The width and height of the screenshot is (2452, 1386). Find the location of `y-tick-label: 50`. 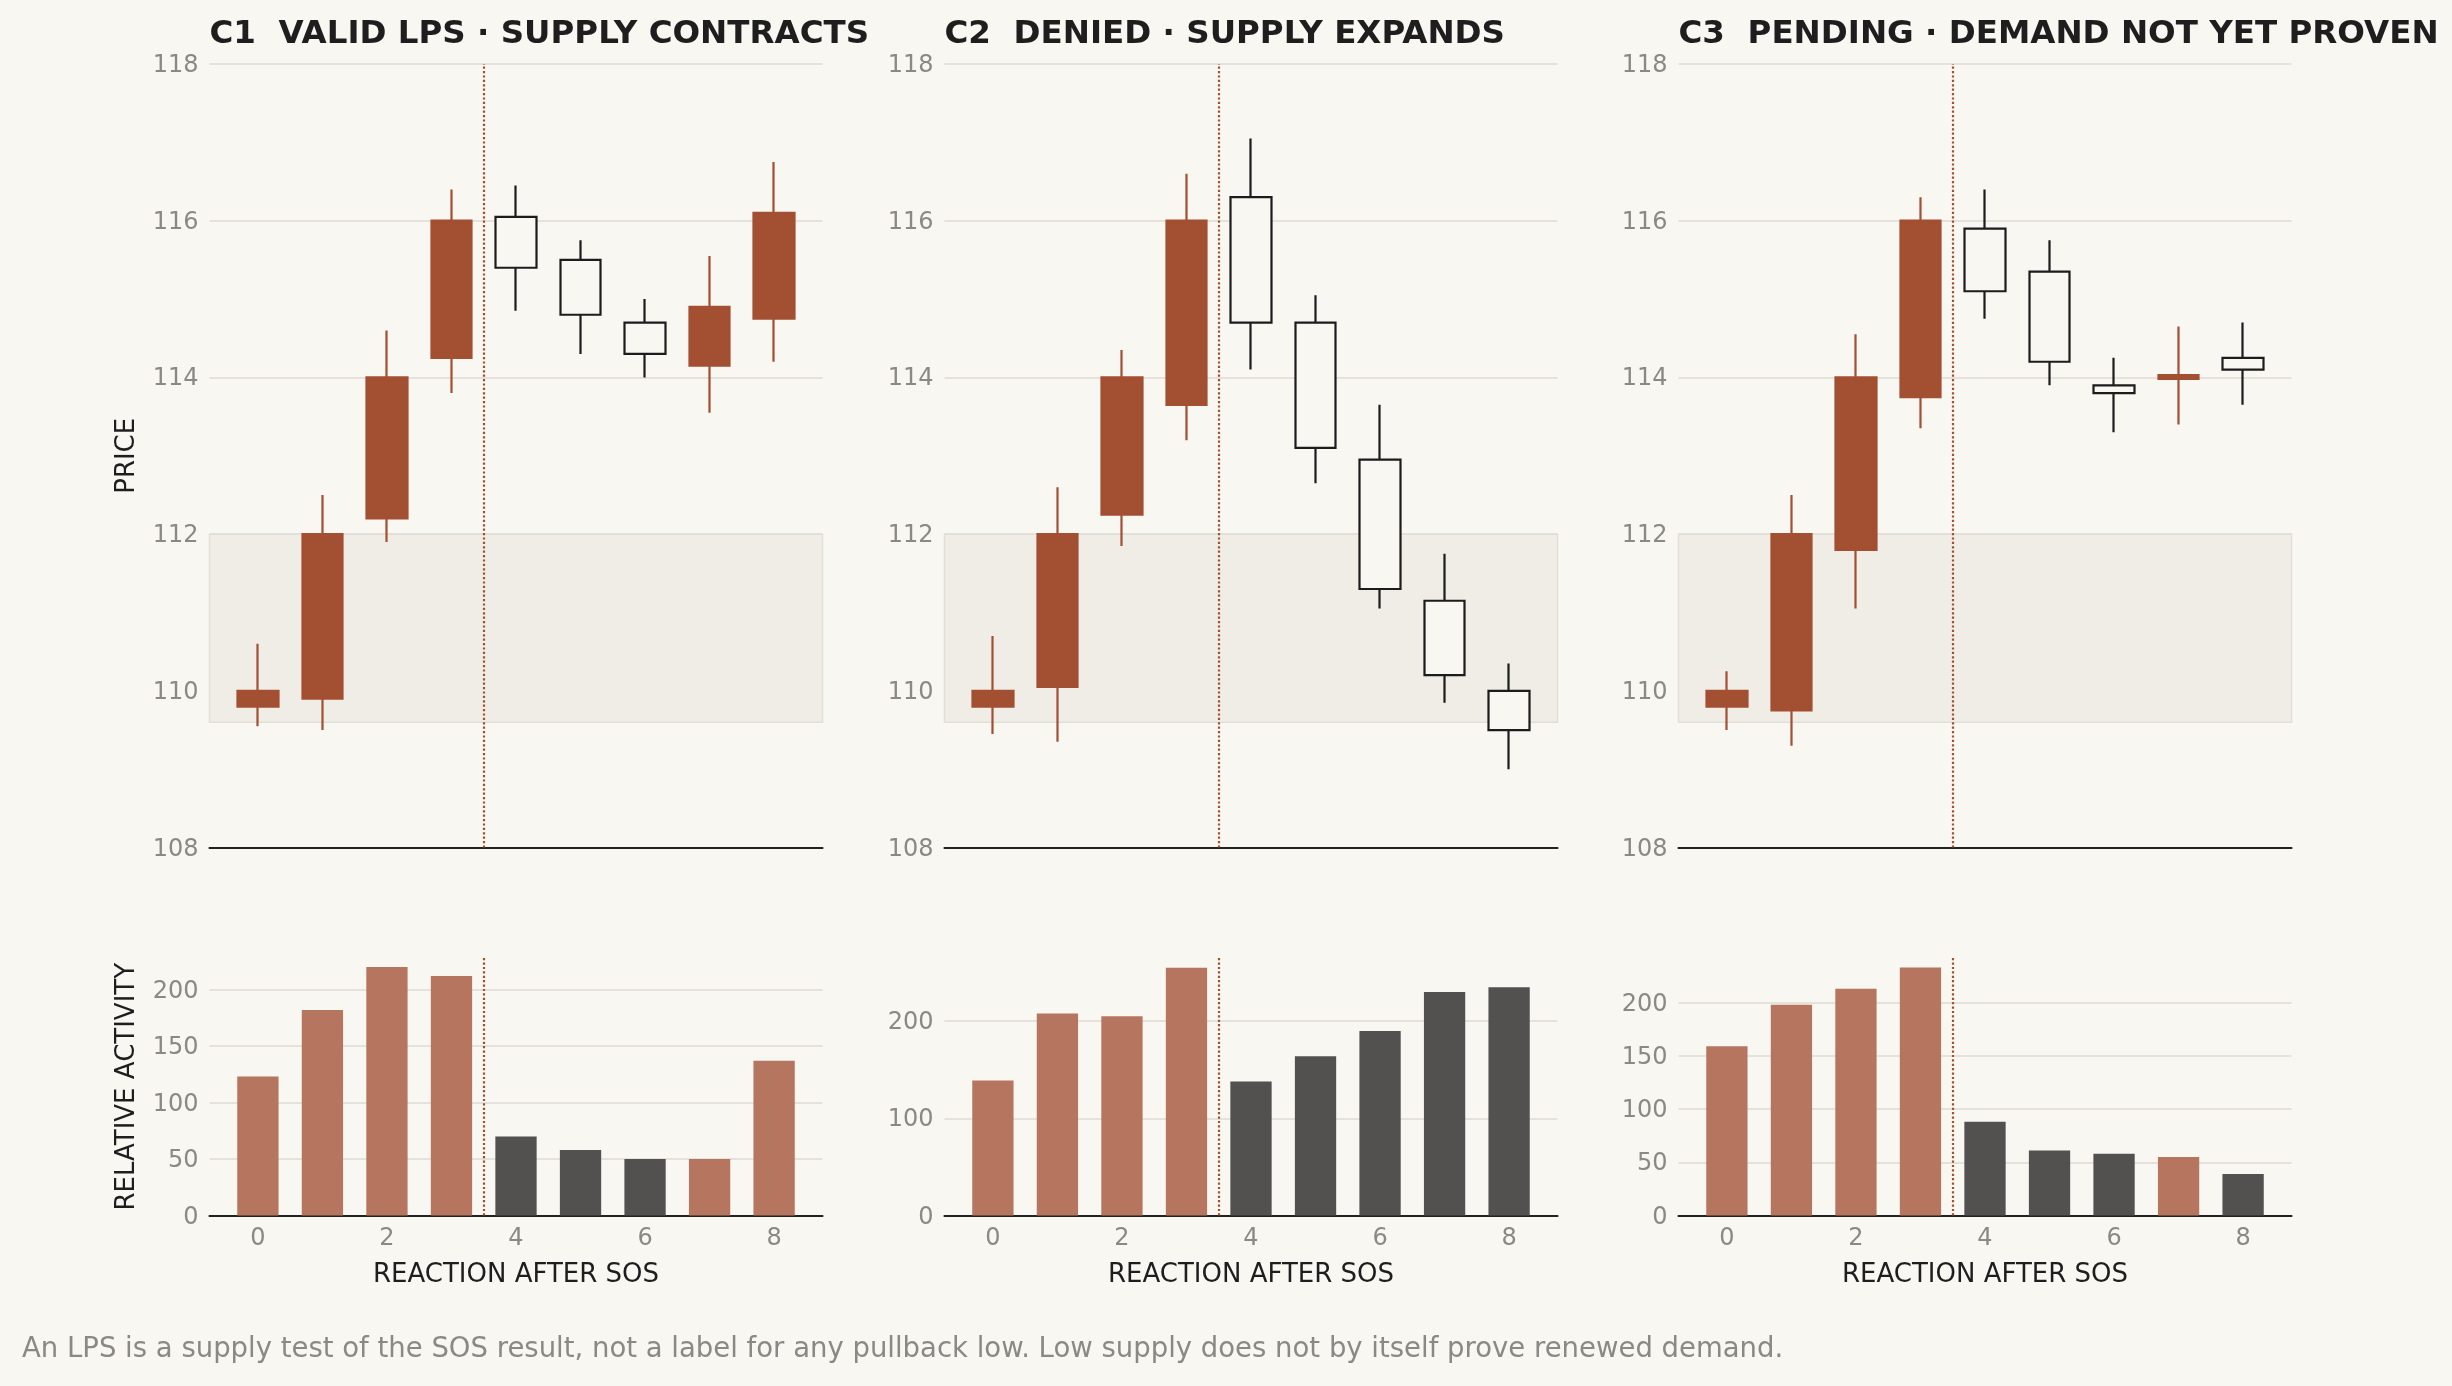

y-tick-label: 50 is located at coordinates (1652, 1162).